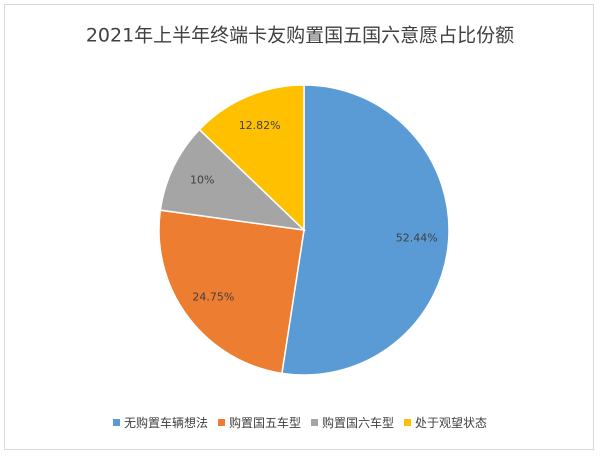  Describe the element at coordinates (202, 180) in the screenshot. I see `data-label: 10%` at that location.